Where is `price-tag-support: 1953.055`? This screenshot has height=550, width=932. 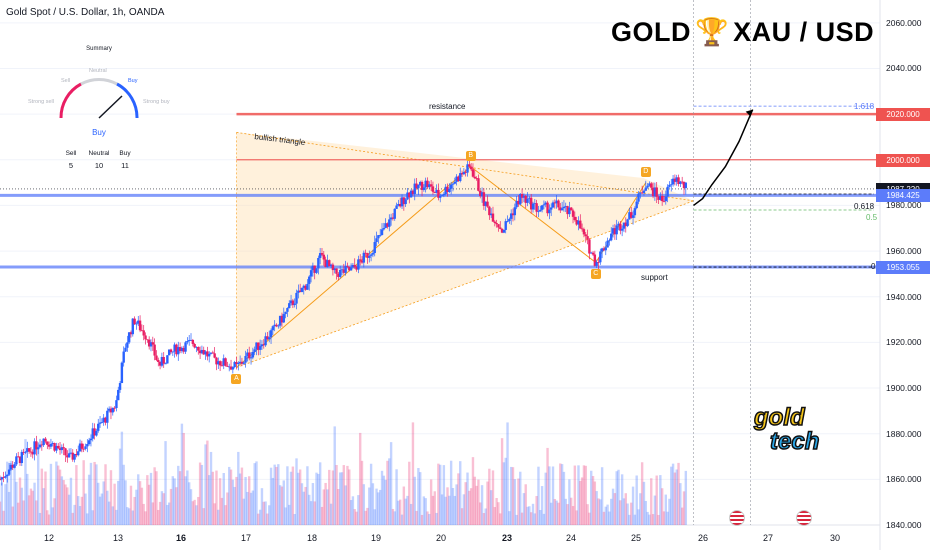
price-tag-support: 1953.055 is located at coordinates (903, 267).